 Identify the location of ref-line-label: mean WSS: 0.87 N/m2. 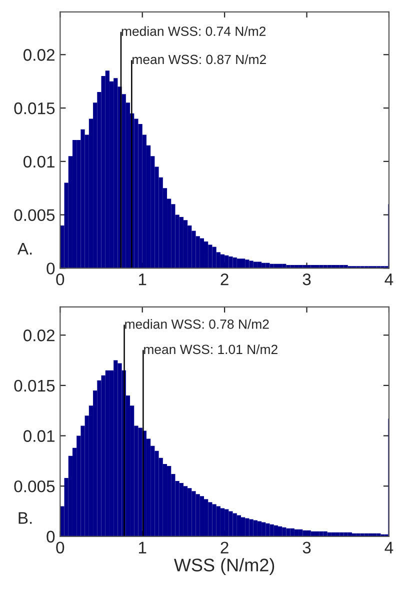
(199, 59).